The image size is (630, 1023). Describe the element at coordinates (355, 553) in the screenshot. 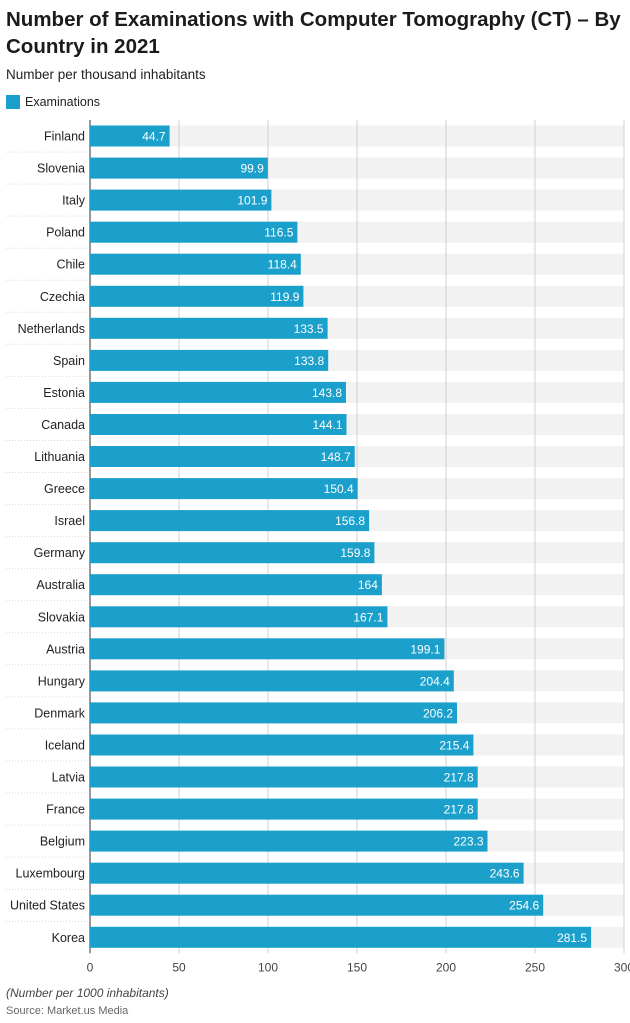

I see `bar-value-label: 159.8` at that location.